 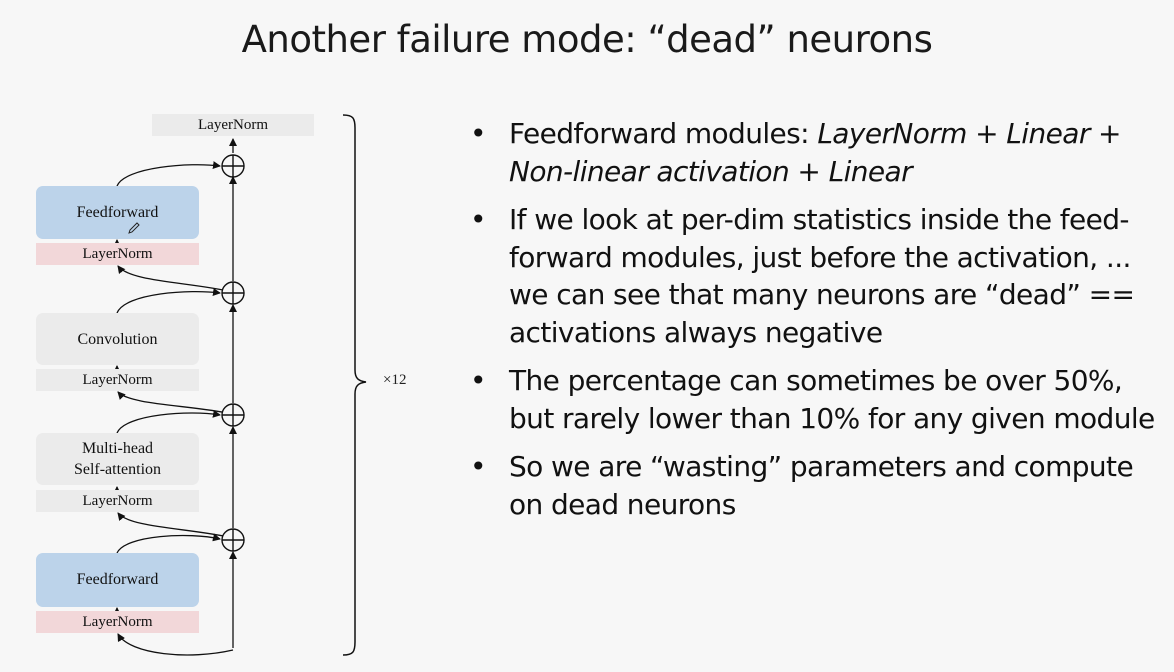 I want to click on mhsa-box: Multi-head Self-attention, so click(x=117, y=459).